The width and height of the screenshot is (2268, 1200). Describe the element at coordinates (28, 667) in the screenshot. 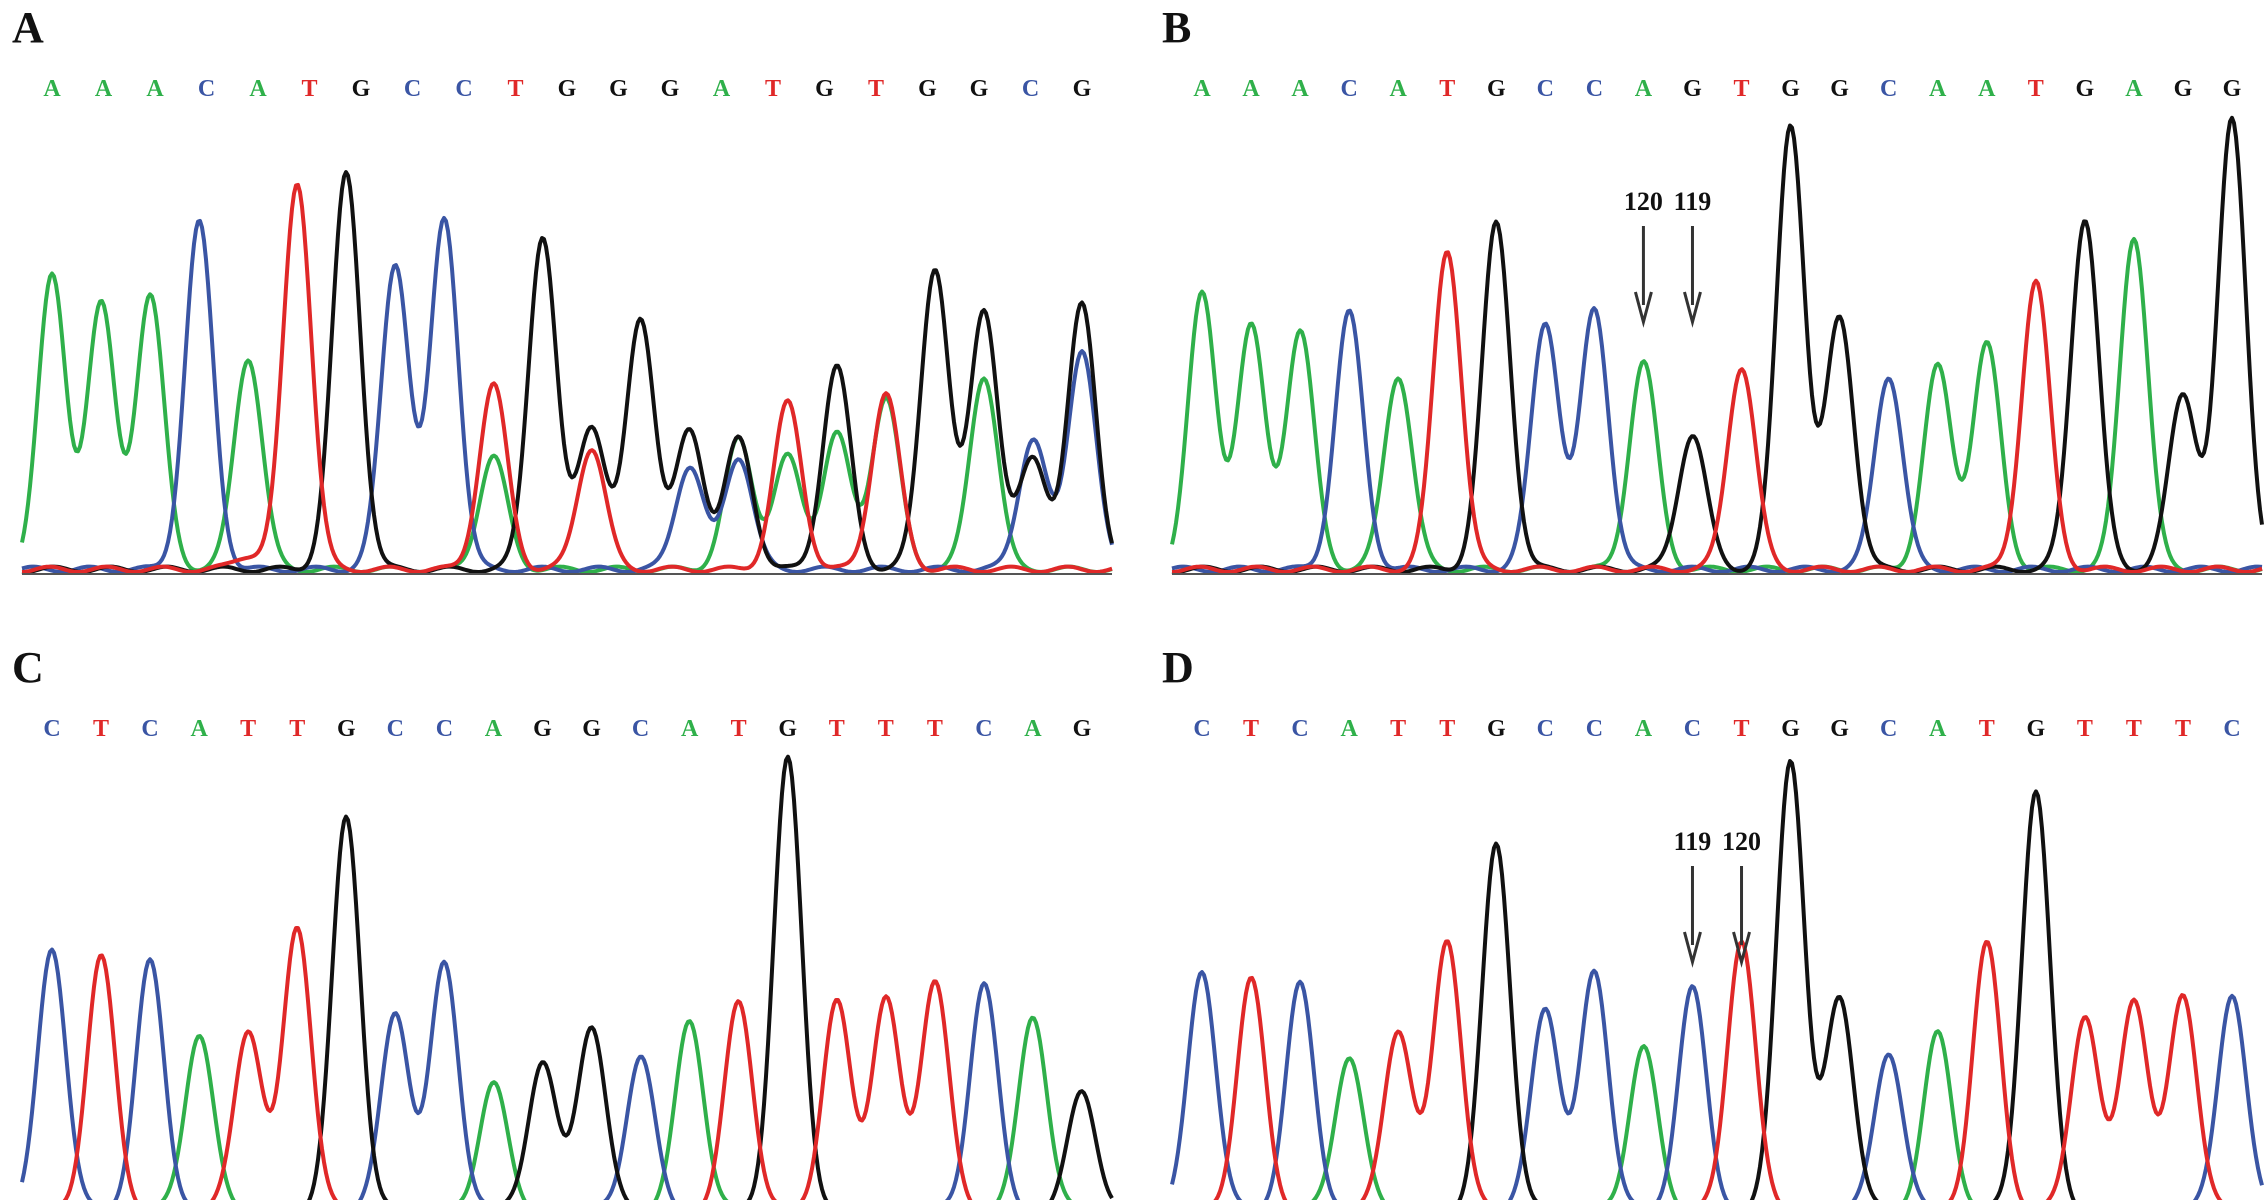

I see `panel-letter-c: C` at that location.